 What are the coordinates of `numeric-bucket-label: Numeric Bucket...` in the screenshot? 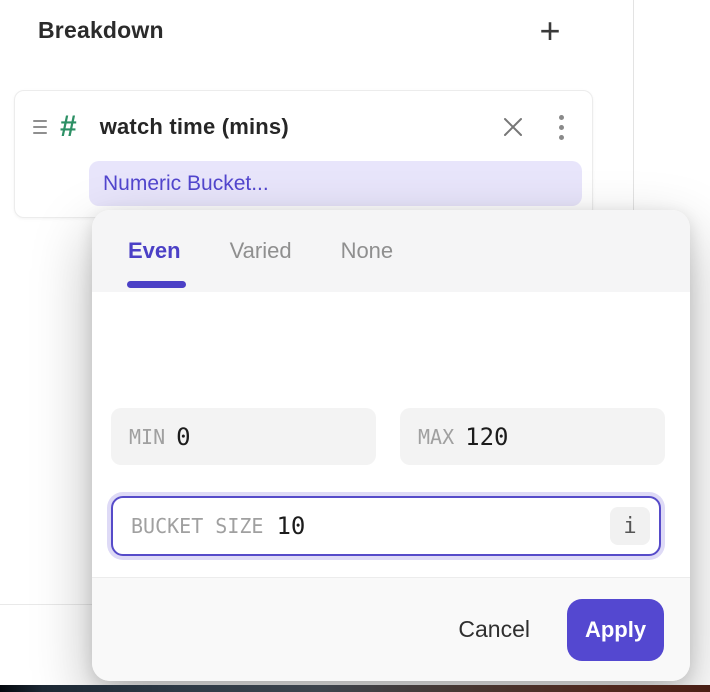 It's located at (186, 183).